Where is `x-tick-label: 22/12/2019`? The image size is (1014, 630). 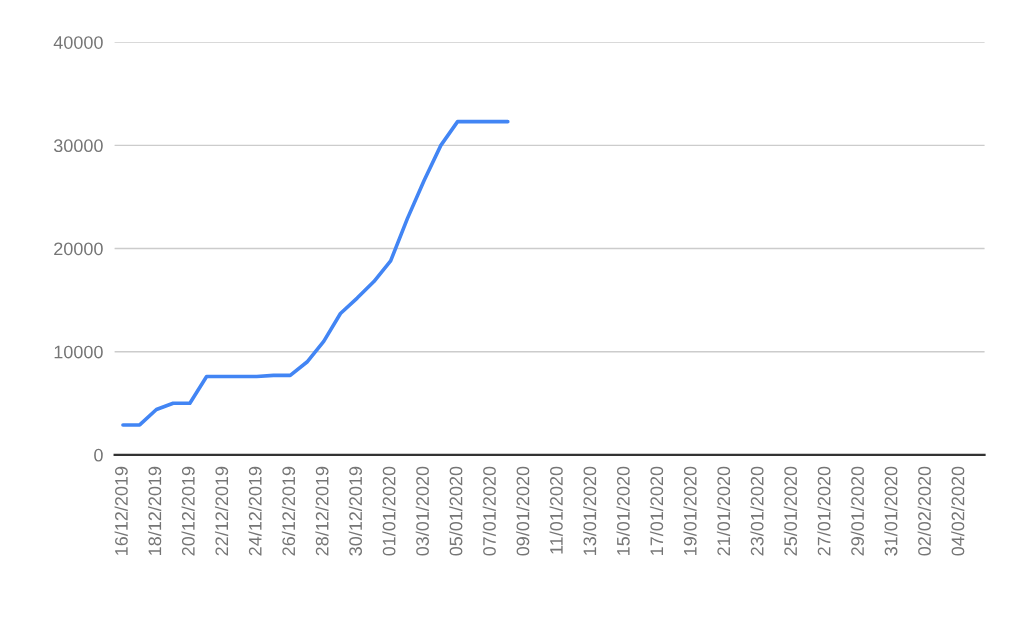
x-tick-label: 22/12/2019 is located at coordinates (221, 511).